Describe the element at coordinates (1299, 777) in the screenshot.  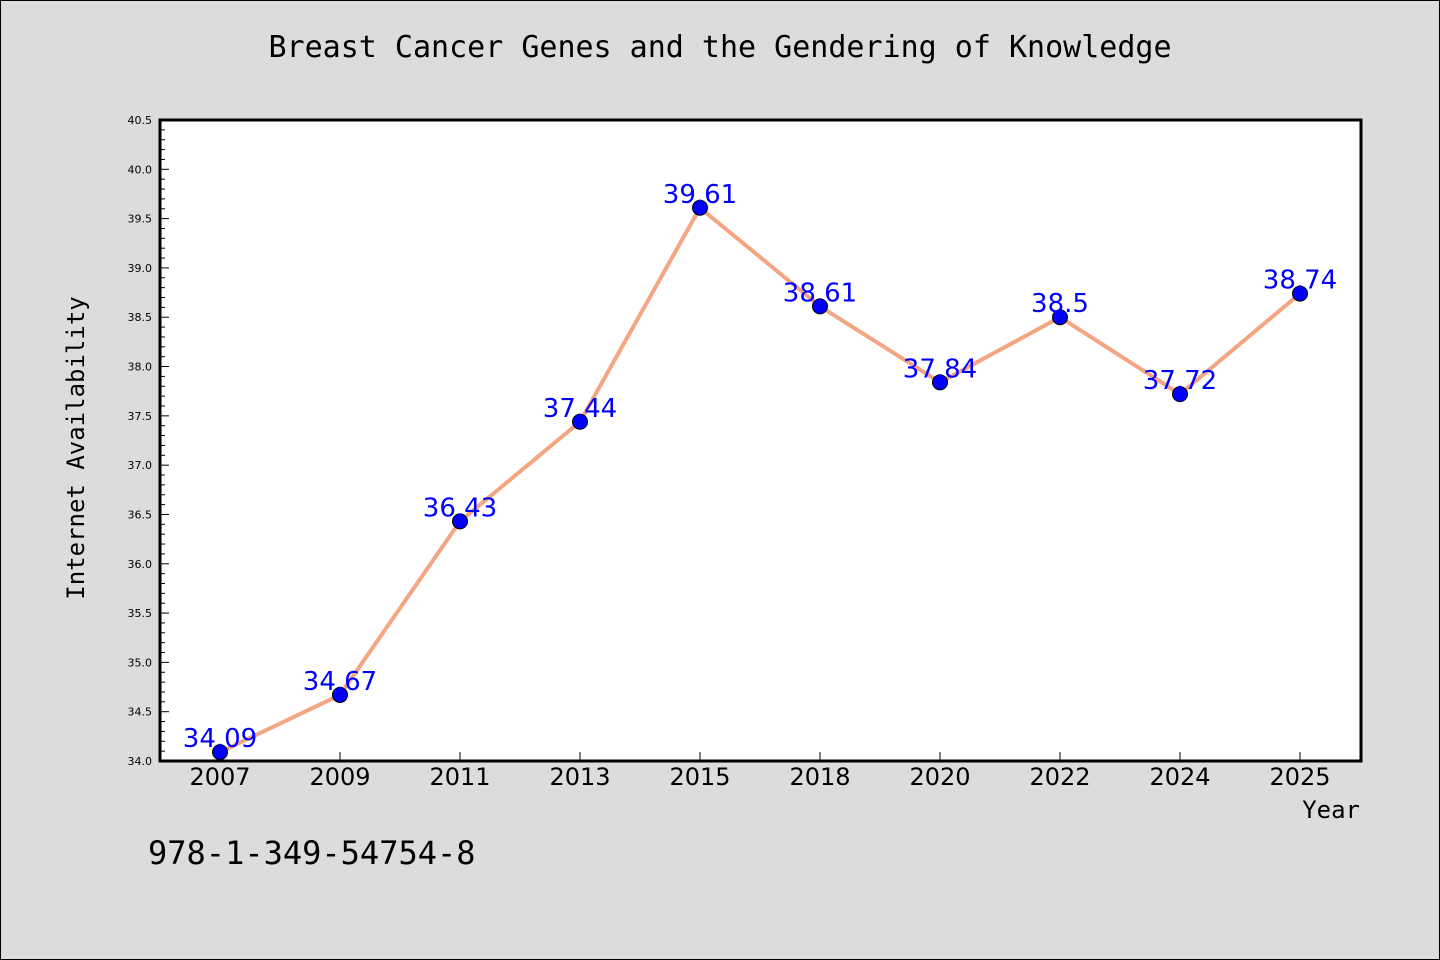
I see `x-tick-label: 2025` at that location.